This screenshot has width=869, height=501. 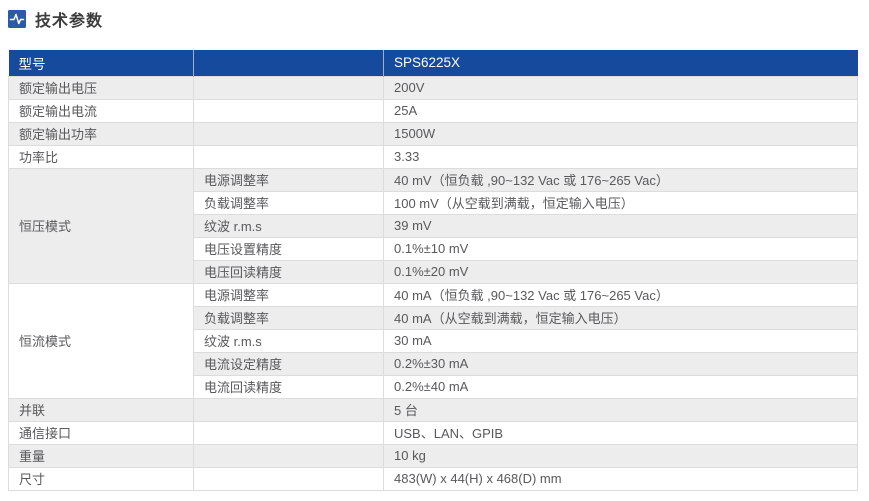 I want to click on row-value-cell: 0.1%±20 mV, so click(x=620, y=271).